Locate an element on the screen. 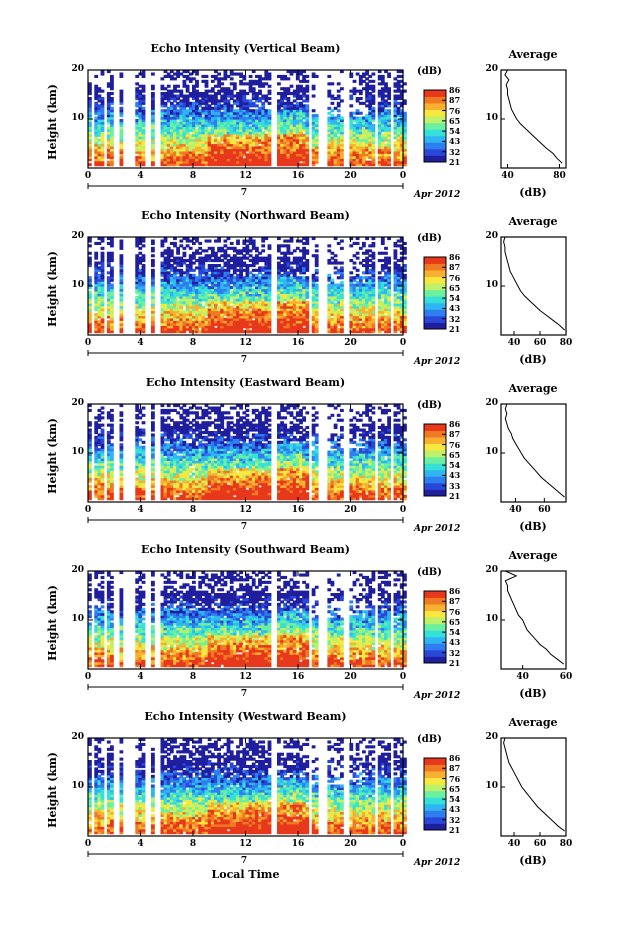 The image size is (621, 929). panel-title: Echo Intensity (Vertical Beam) is located at coordinates (245, 48).